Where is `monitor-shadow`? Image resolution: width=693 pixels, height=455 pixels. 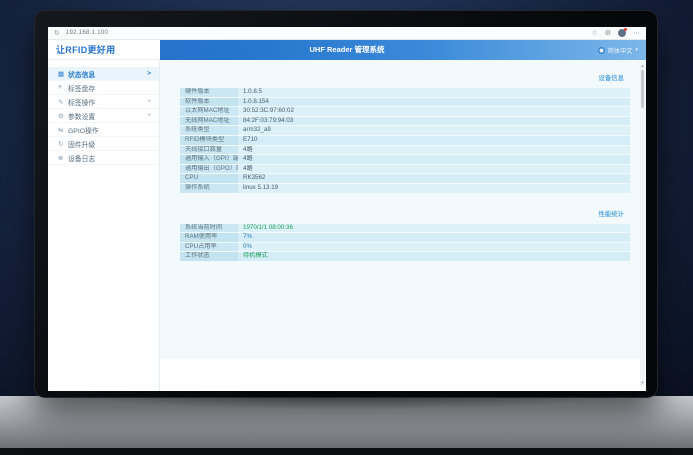
monitor-shadow is located at coordinates (346, 402).